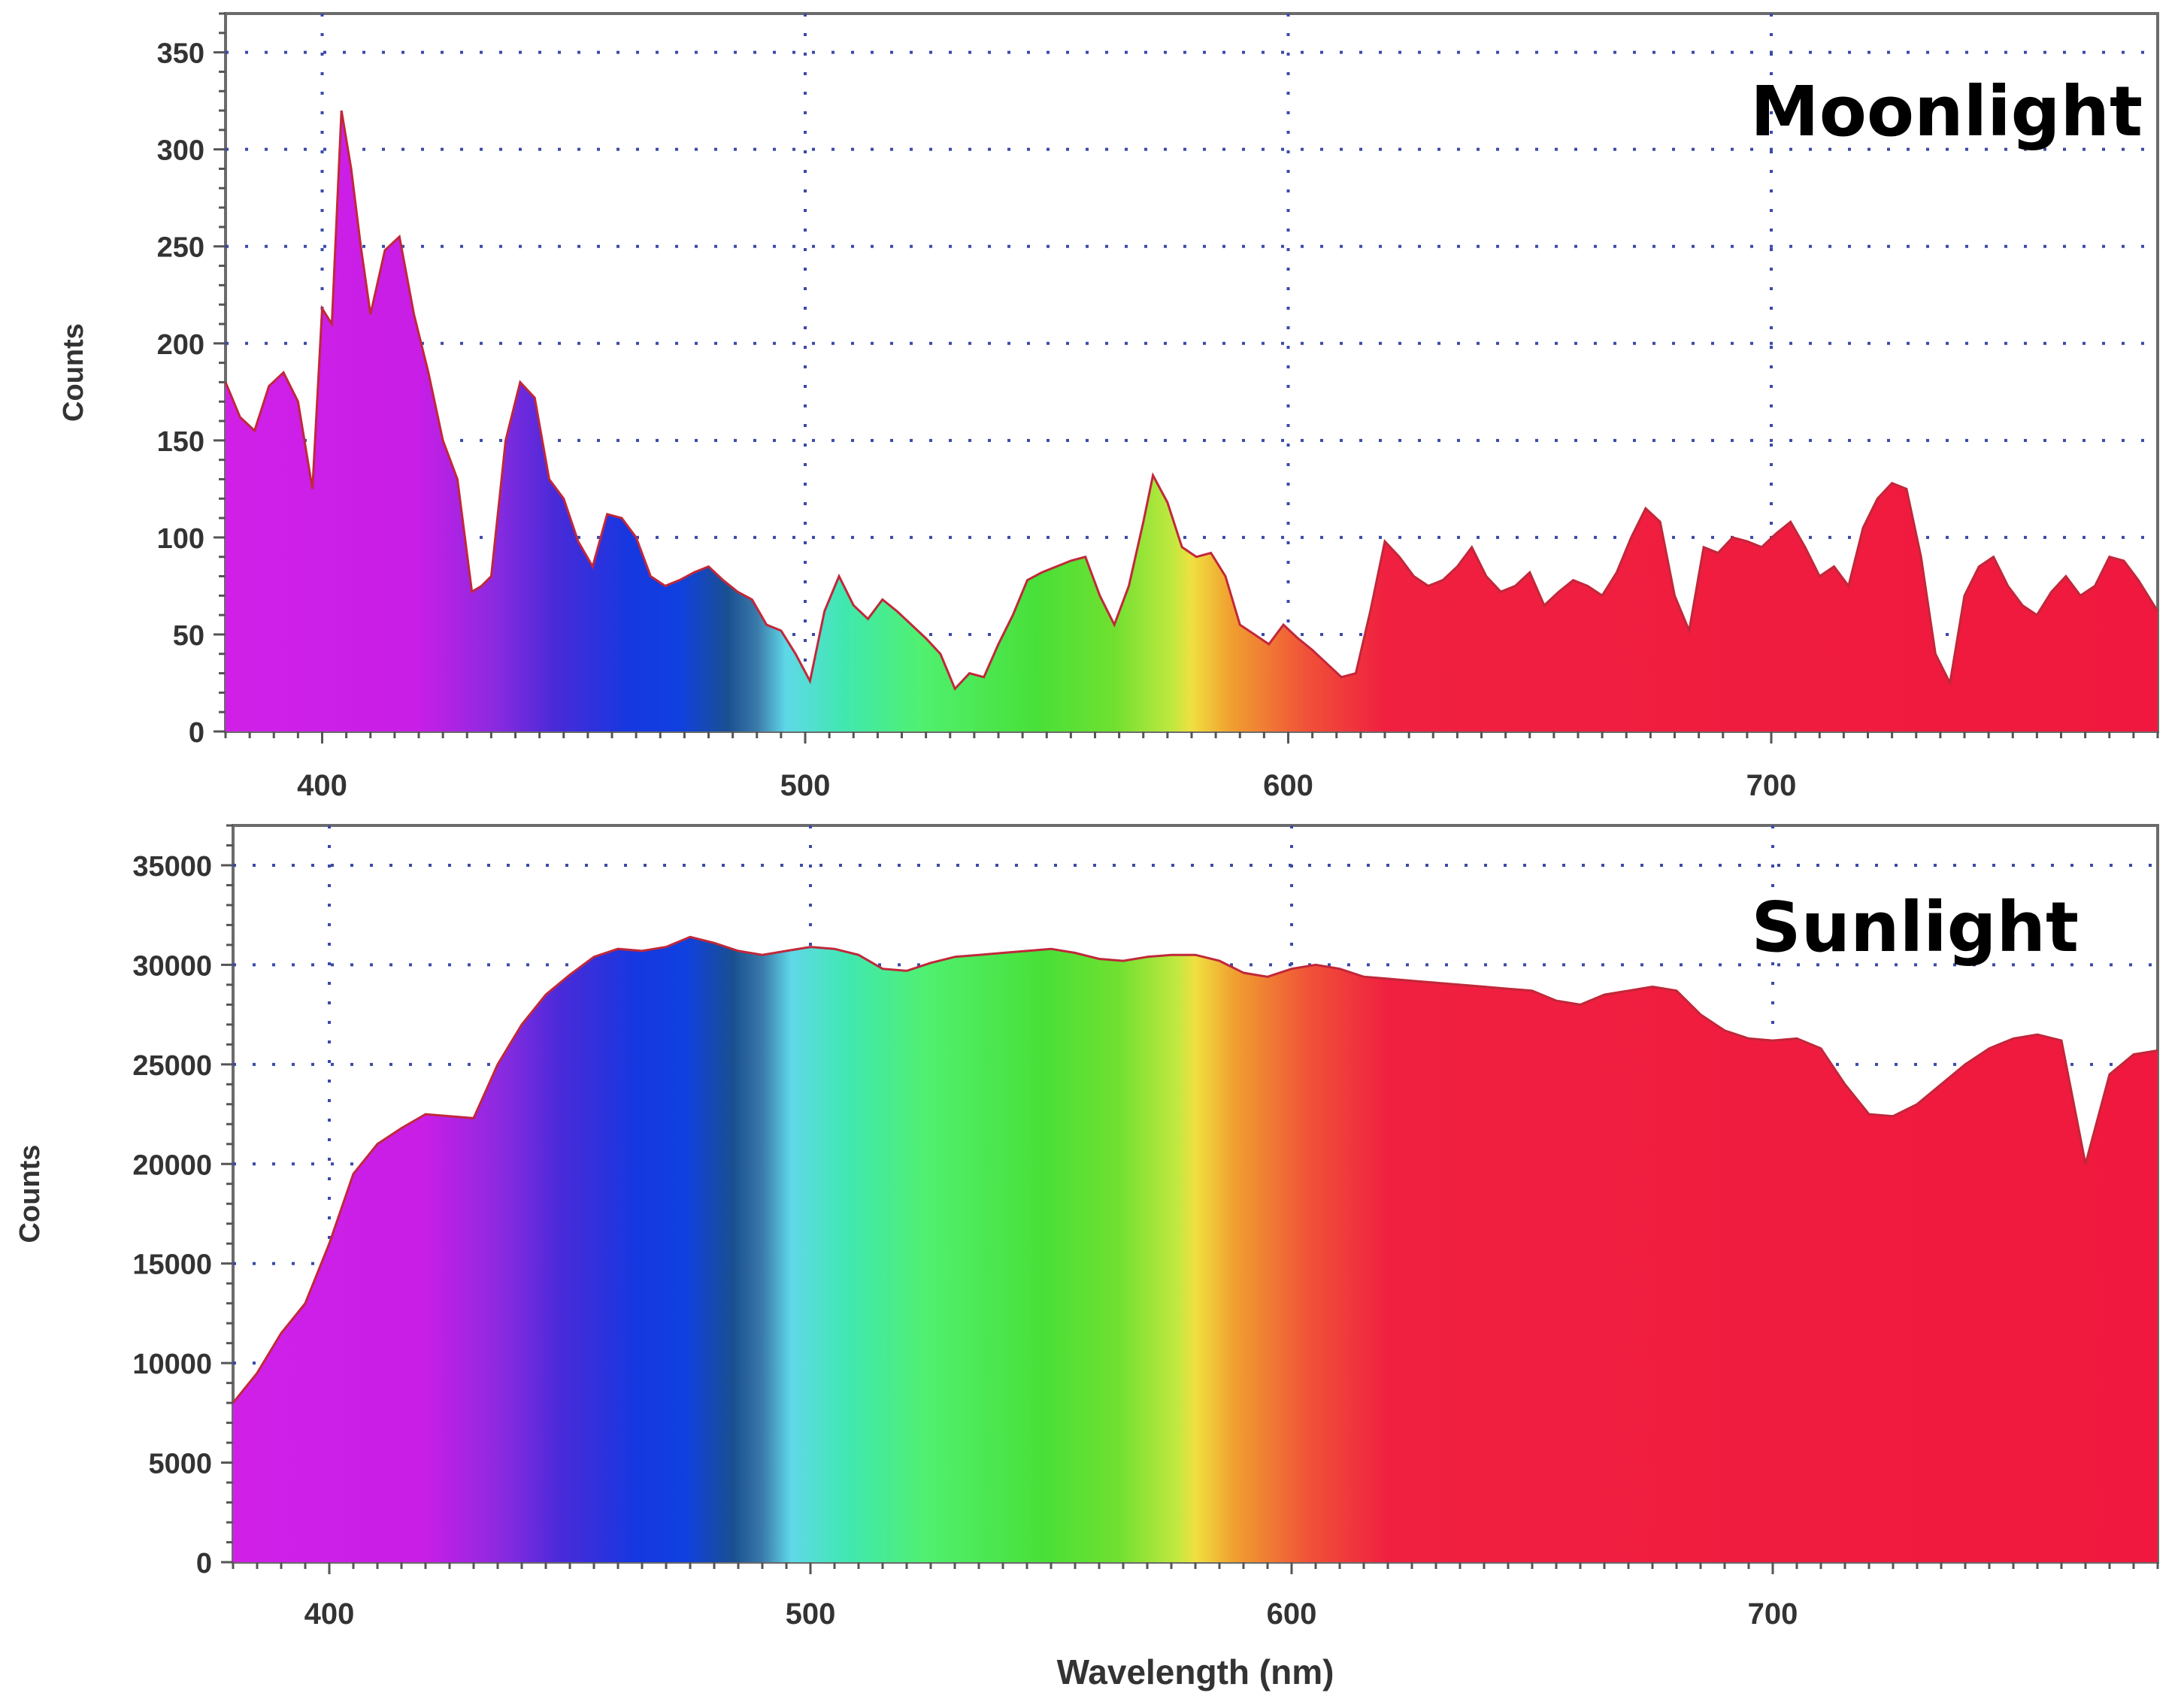 The height and width of the screenshot is (1696, 2184). What do you see at coordinates (172, 867) in the screenshot?
I see `y-tick-label: 35000` at bounding box center [172, 867].